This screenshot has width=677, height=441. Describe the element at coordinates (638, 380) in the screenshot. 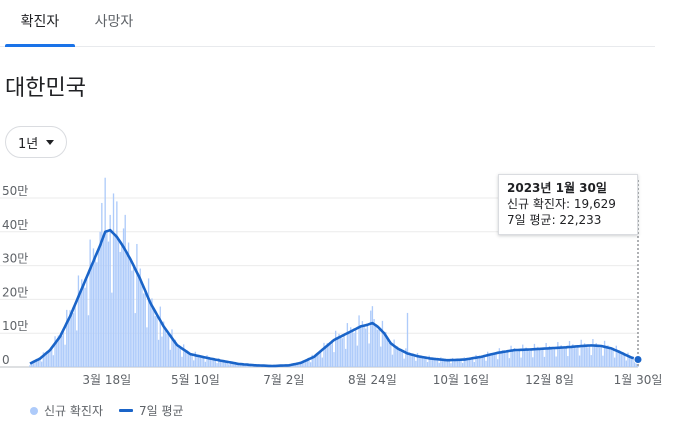

I see `x-tick-label: 1월 30일` at that location.